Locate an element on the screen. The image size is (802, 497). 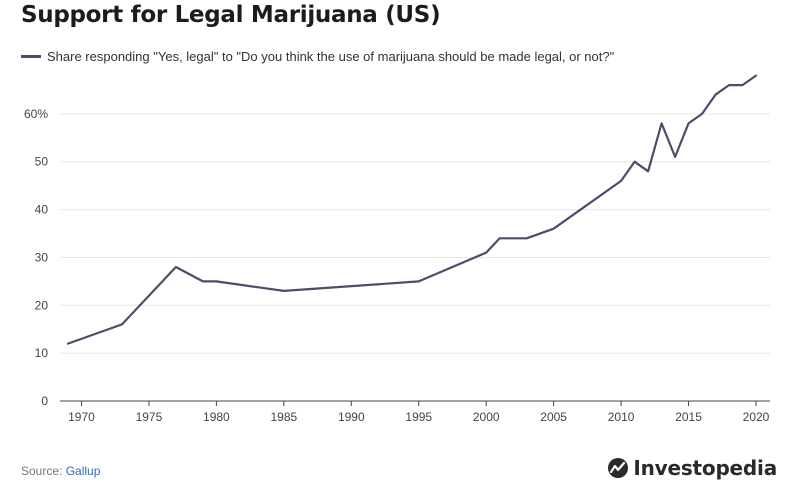
x-tick-label: 1970 is located at coordinates (81, 417).